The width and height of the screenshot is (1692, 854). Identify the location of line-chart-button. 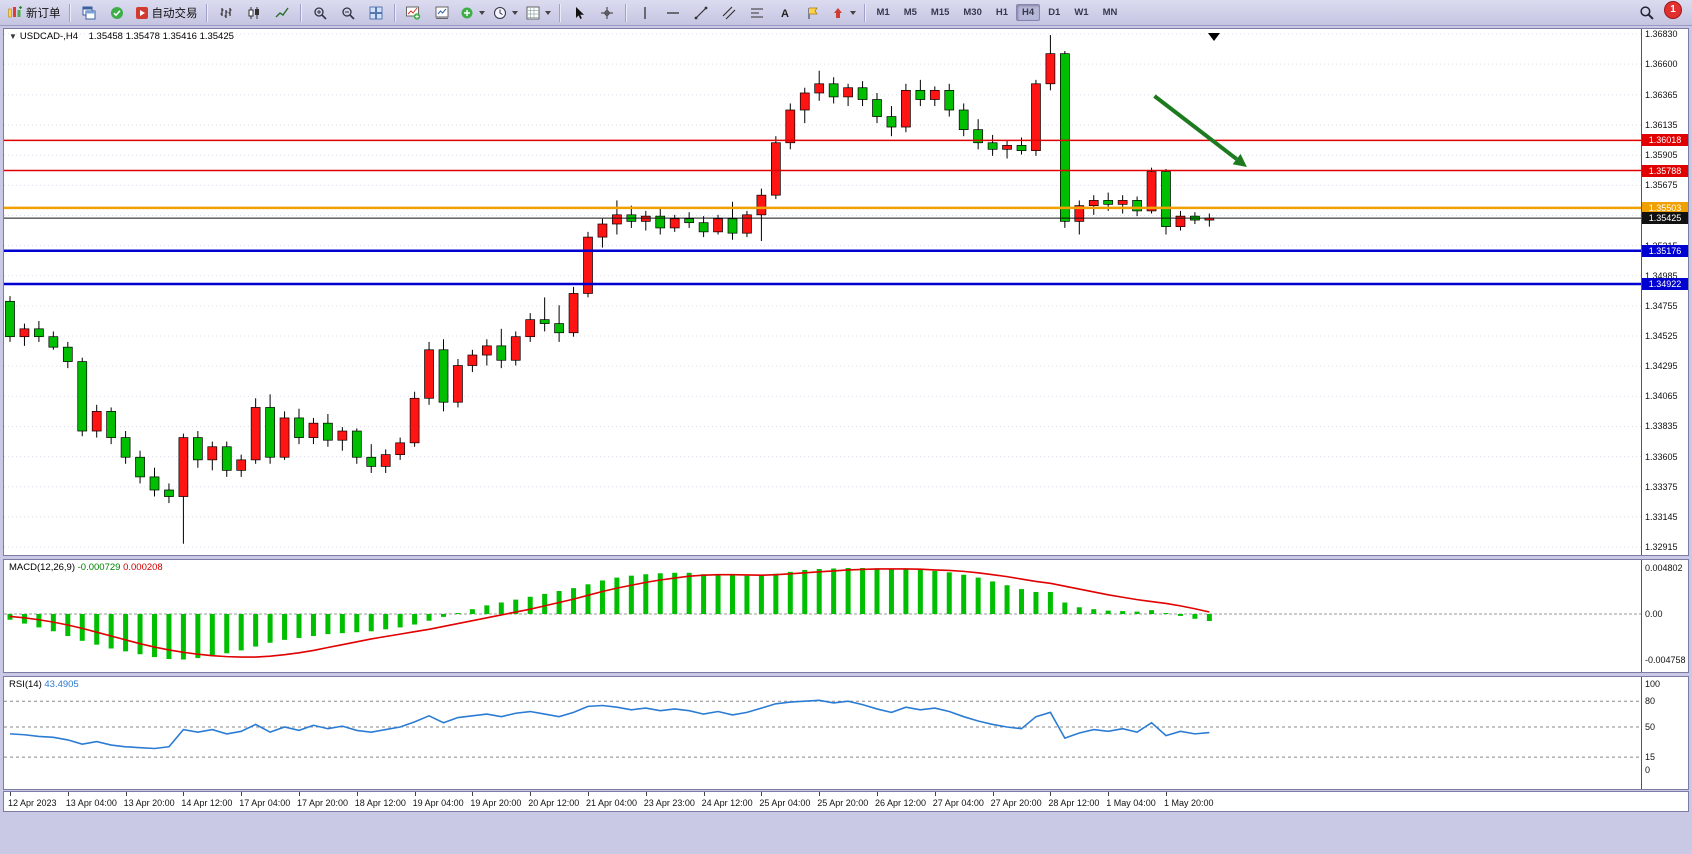
(282, 13).